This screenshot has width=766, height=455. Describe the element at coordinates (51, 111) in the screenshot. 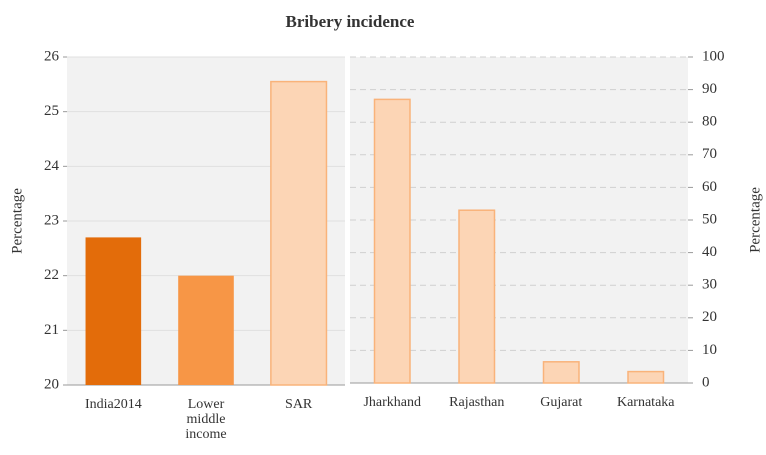

I see `y-tick-label: 25` at that location.